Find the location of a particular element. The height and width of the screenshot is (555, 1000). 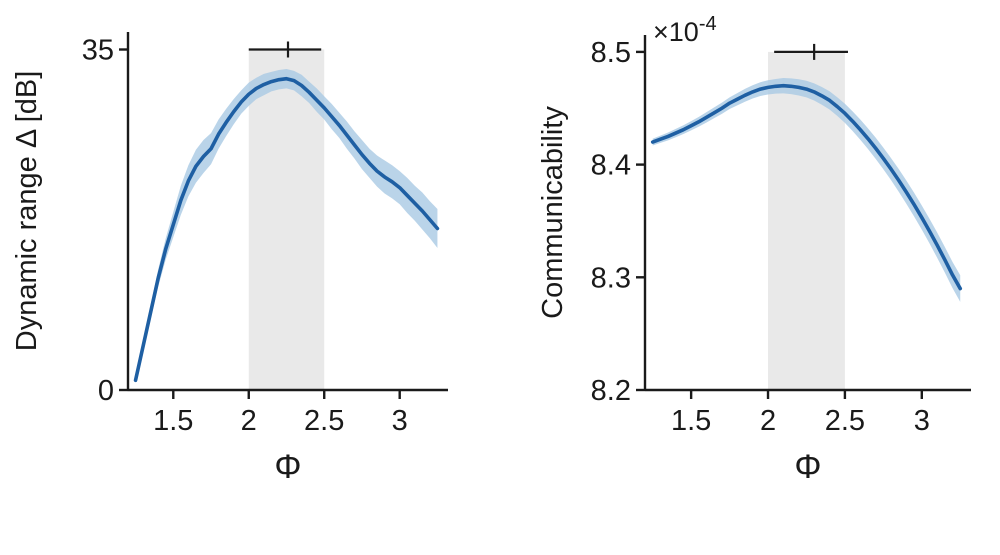

y-axis-label: Dynamic range Δ [dB] is located at coordinates (27, 211).